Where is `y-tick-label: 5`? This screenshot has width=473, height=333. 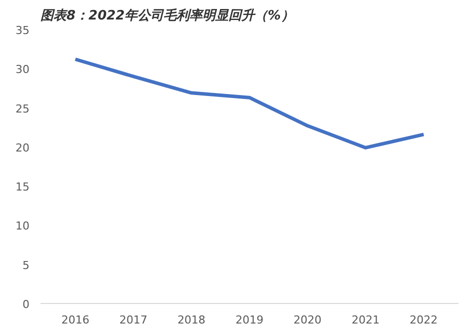
y-tick-label: 5 is located at coordinates (26, 265).